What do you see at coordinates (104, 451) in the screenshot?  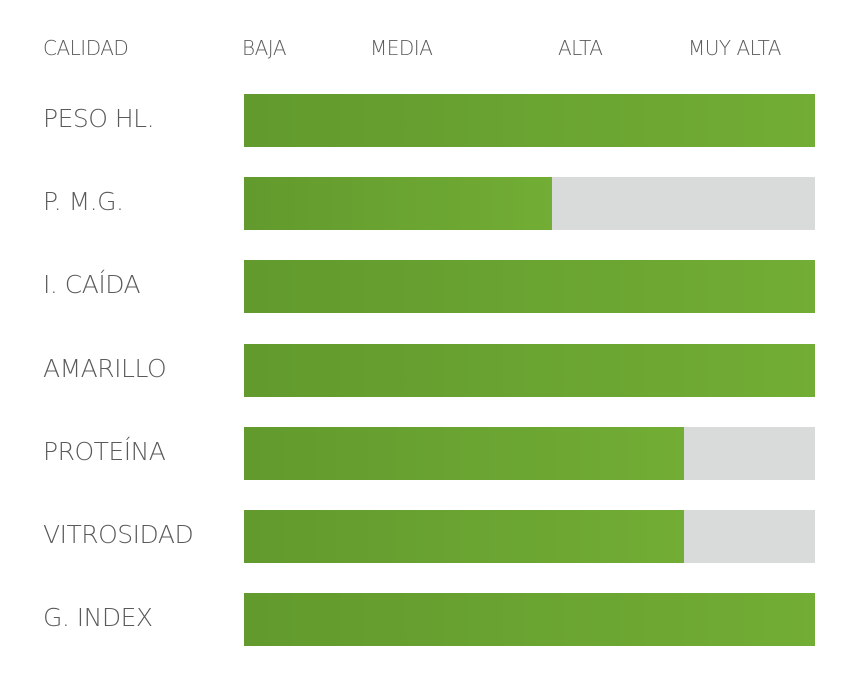 I see `row-label-proteina: PROTEÍNA` at bounding box center [104, 451].